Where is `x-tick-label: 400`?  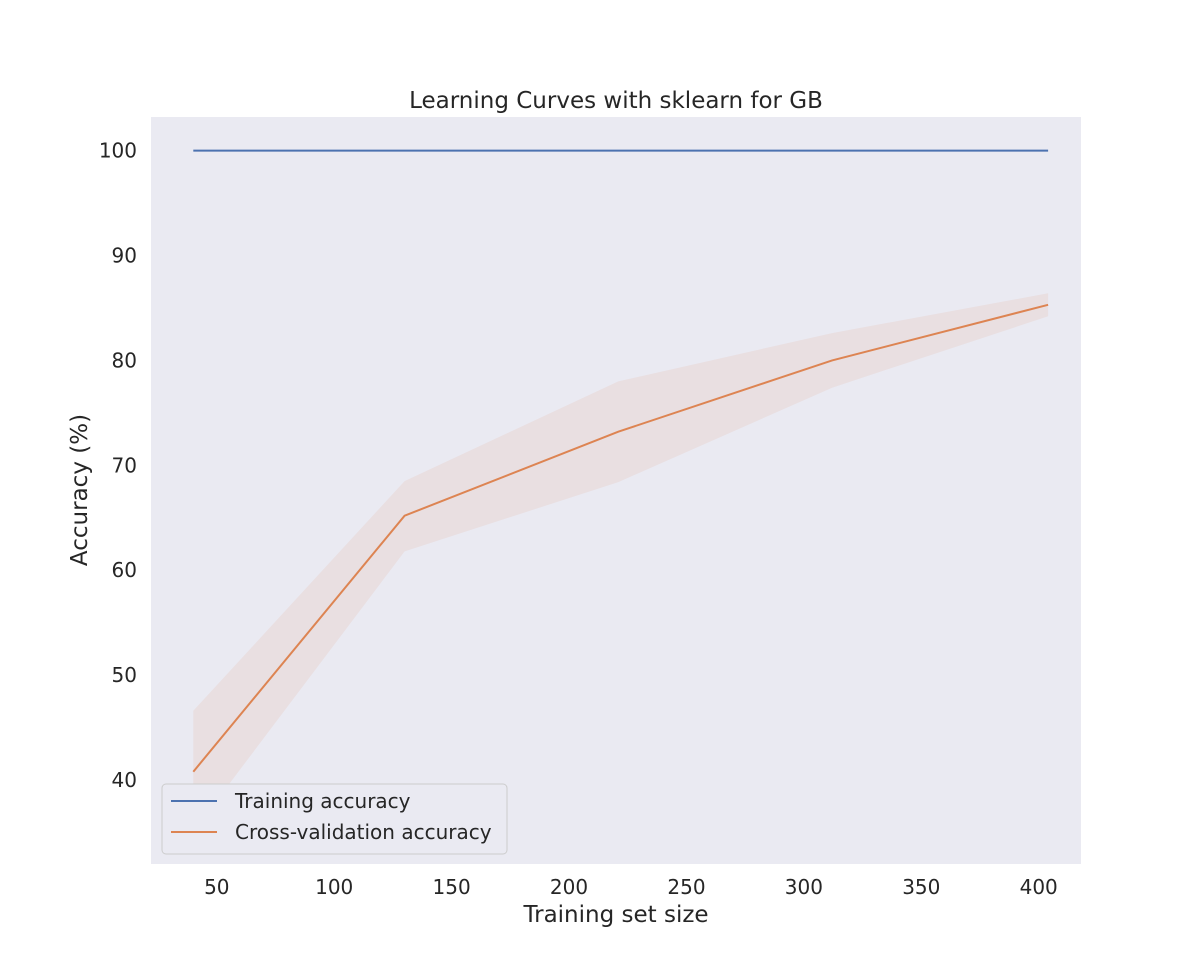 x-tick-label: 400 is located at coordinates (1039, 887).